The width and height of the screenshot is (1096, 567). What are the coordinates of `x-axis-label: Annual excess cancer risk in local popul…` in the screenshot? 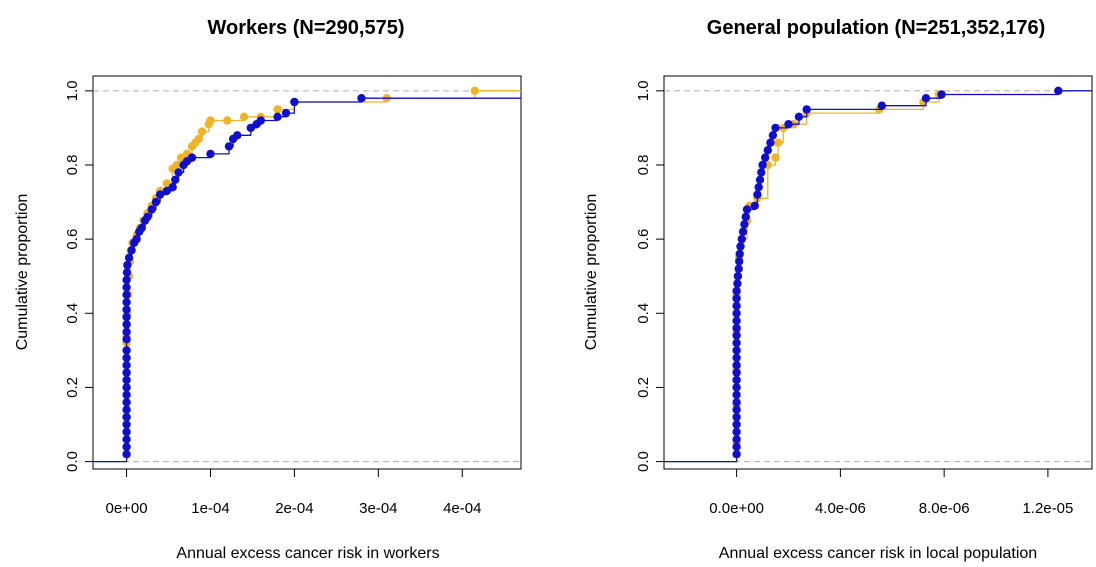 It's located at (878, 553).